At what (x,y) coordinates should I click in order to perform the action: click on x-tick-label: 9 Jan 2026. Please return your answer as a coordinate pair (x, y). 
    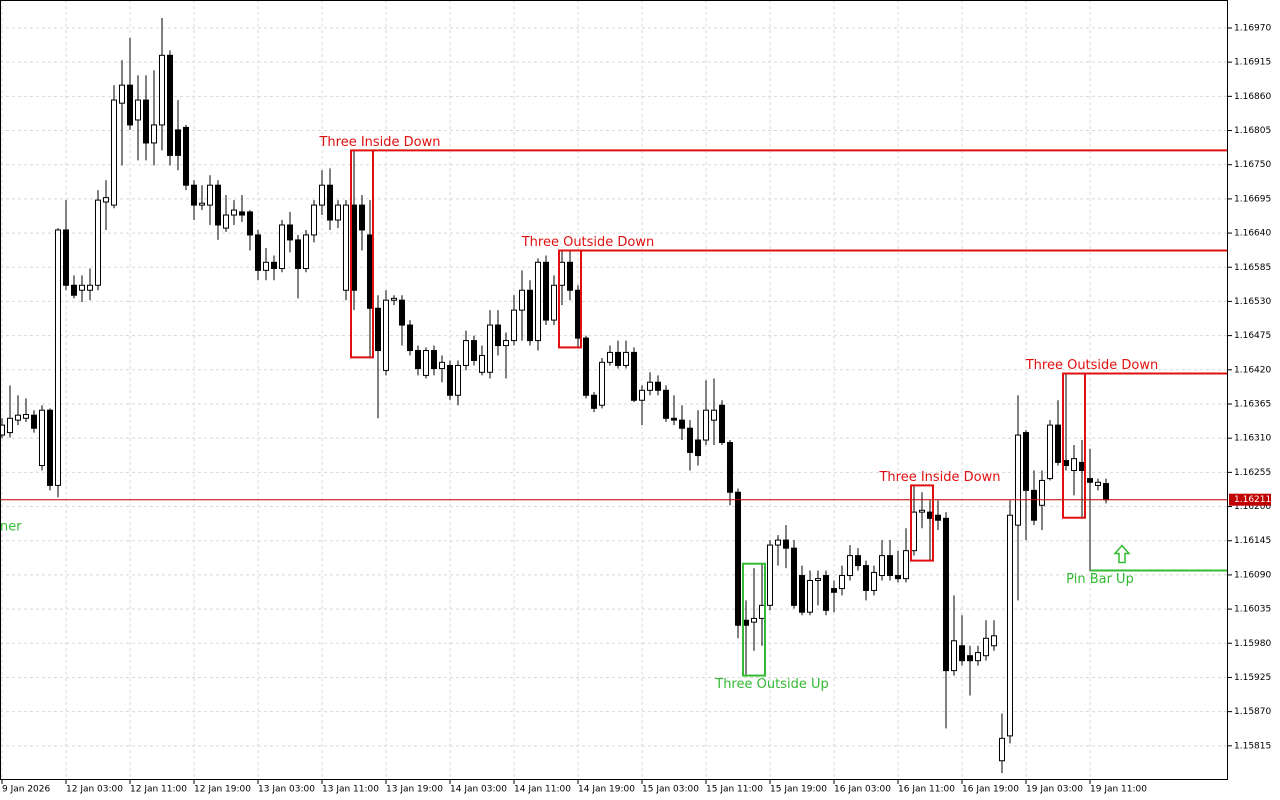
    Looking at the image, I should click on (26, 790).